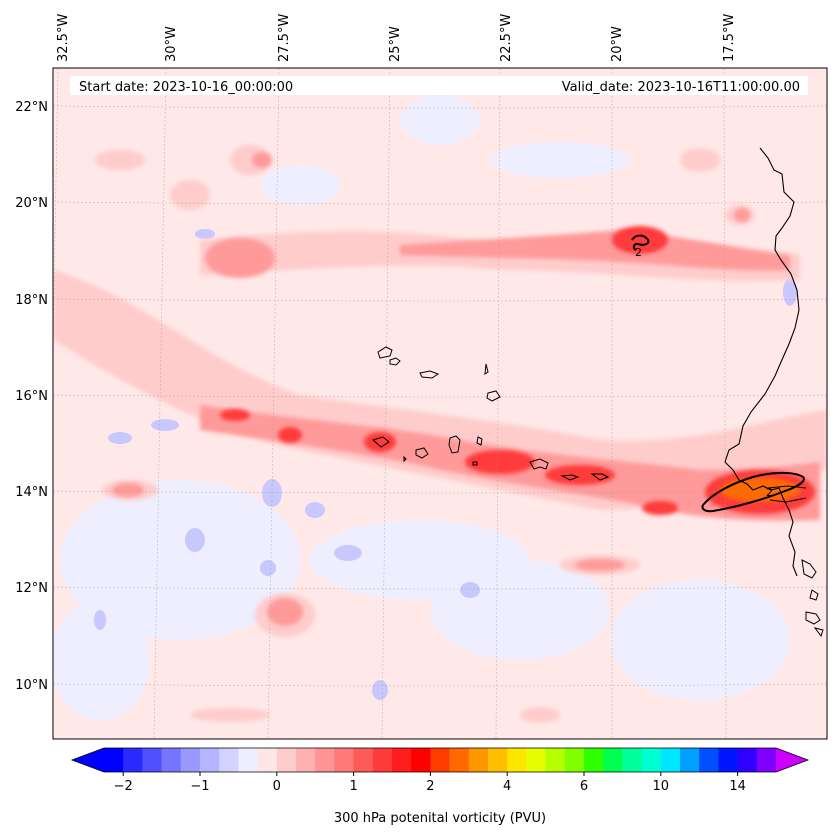  What do you see at coordinates (718, 373) in the screenshot?
I see `pv-2-contours` at bounding box center [718, 373].